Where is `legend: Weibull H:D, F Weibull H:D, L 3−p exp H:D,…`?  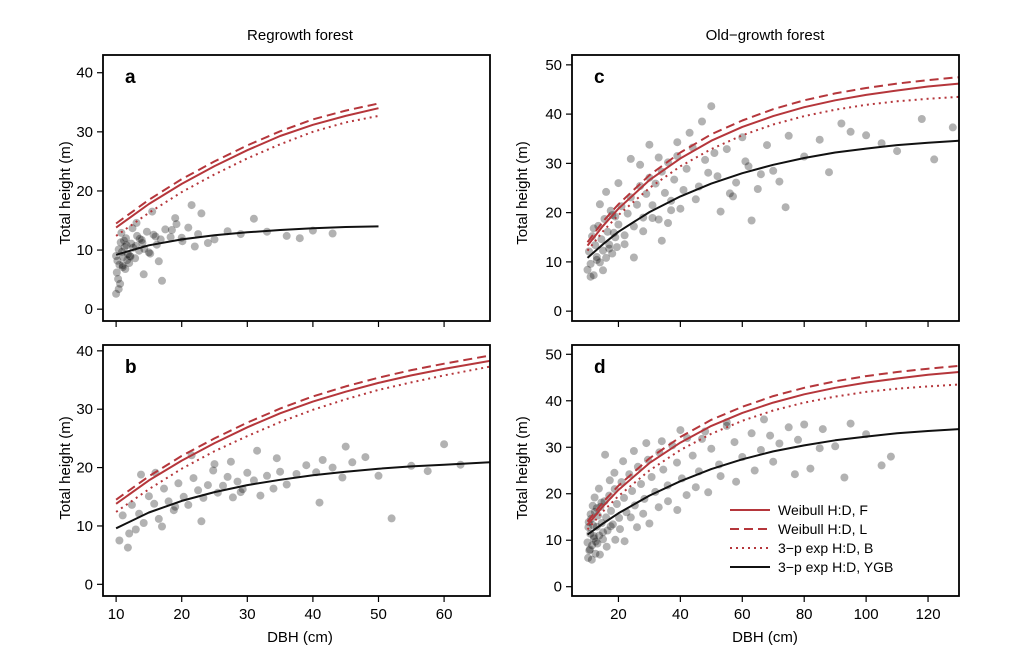 legend: Weibull H:D, F Weibull H:D, L 3−p exp H:D,… is located at coordinates (811, 538).